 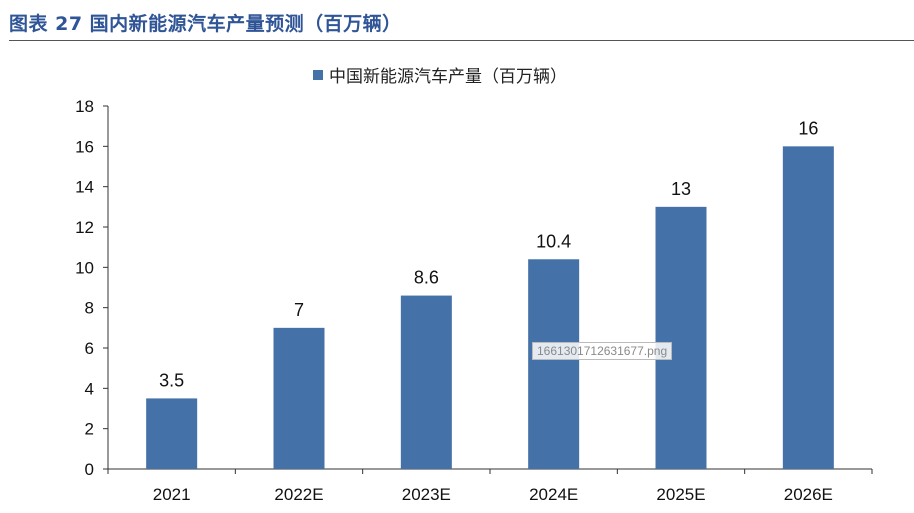 What do you see at coordinates (680, 494) in the screenshot?
I see `x-tick-label: 2025E` at bounding box center [680, 494].